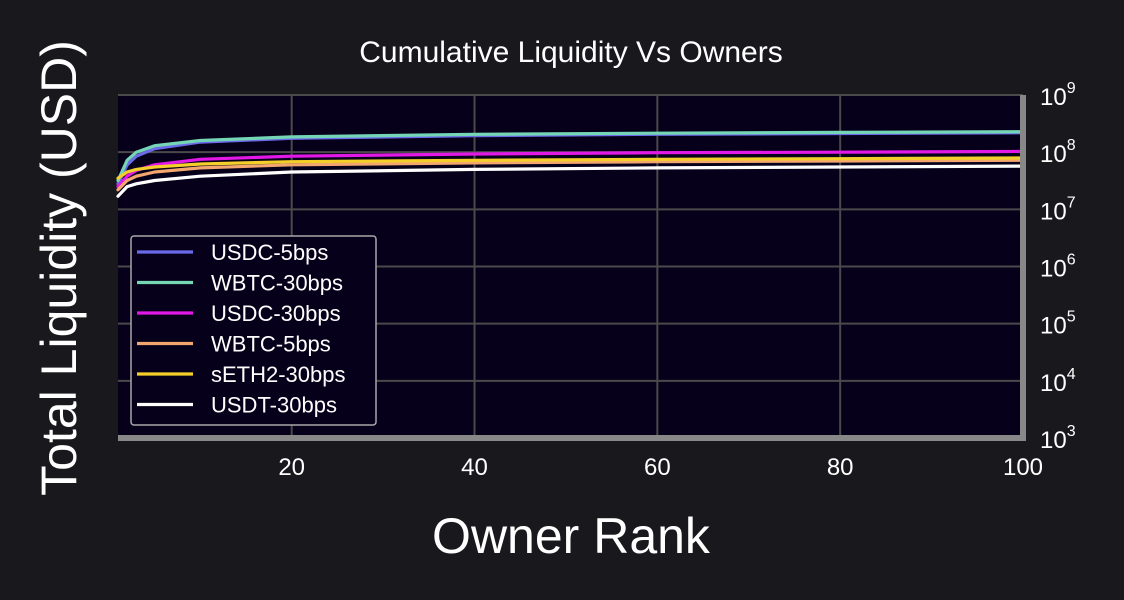 This screenshot has height=600, width=1124. Describe the element at coordinates (291, 467) in the screenshot. I see `x-tick-label: 20` at that location.